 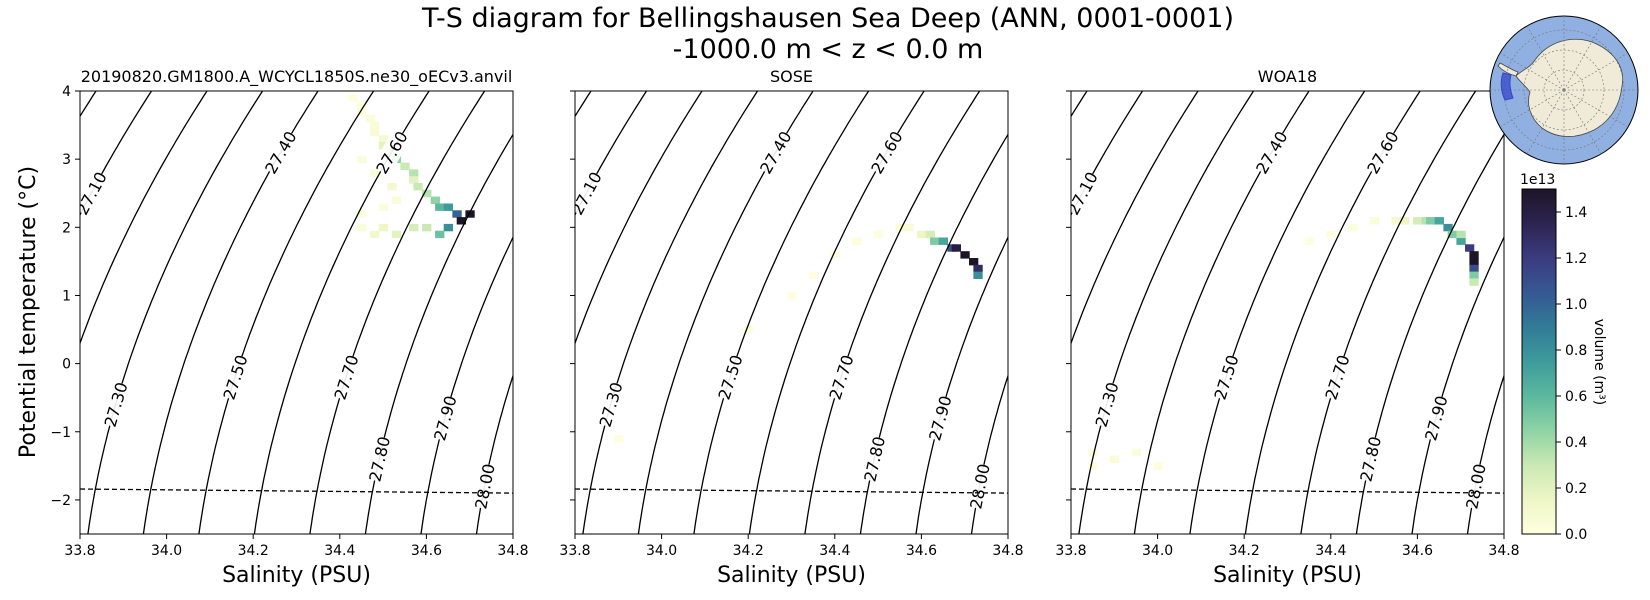 I want to click on panel-title: WOA18, so click(x=1287, y=76).